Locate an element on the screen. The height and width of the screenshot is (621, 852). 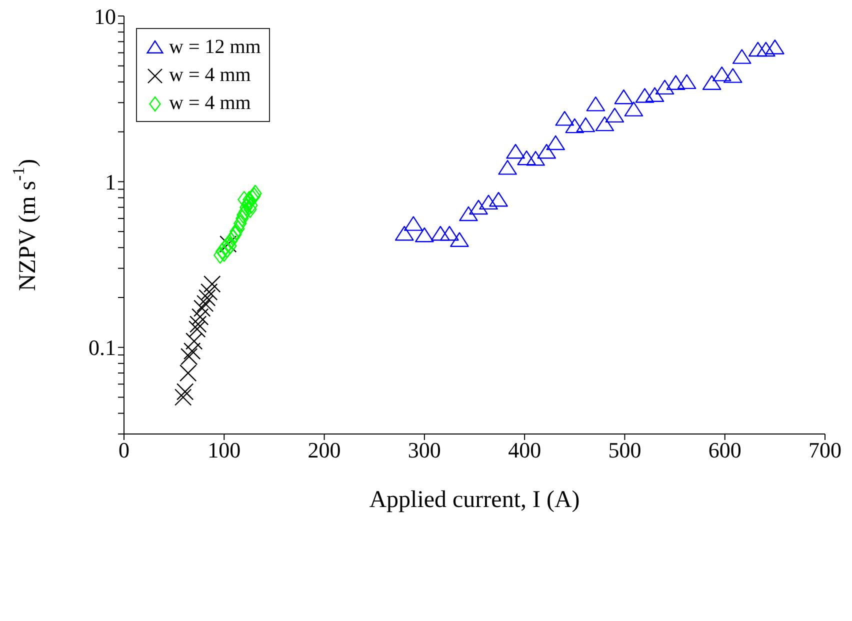
x-tick-label: 0 is located at coordinates (124, 450).